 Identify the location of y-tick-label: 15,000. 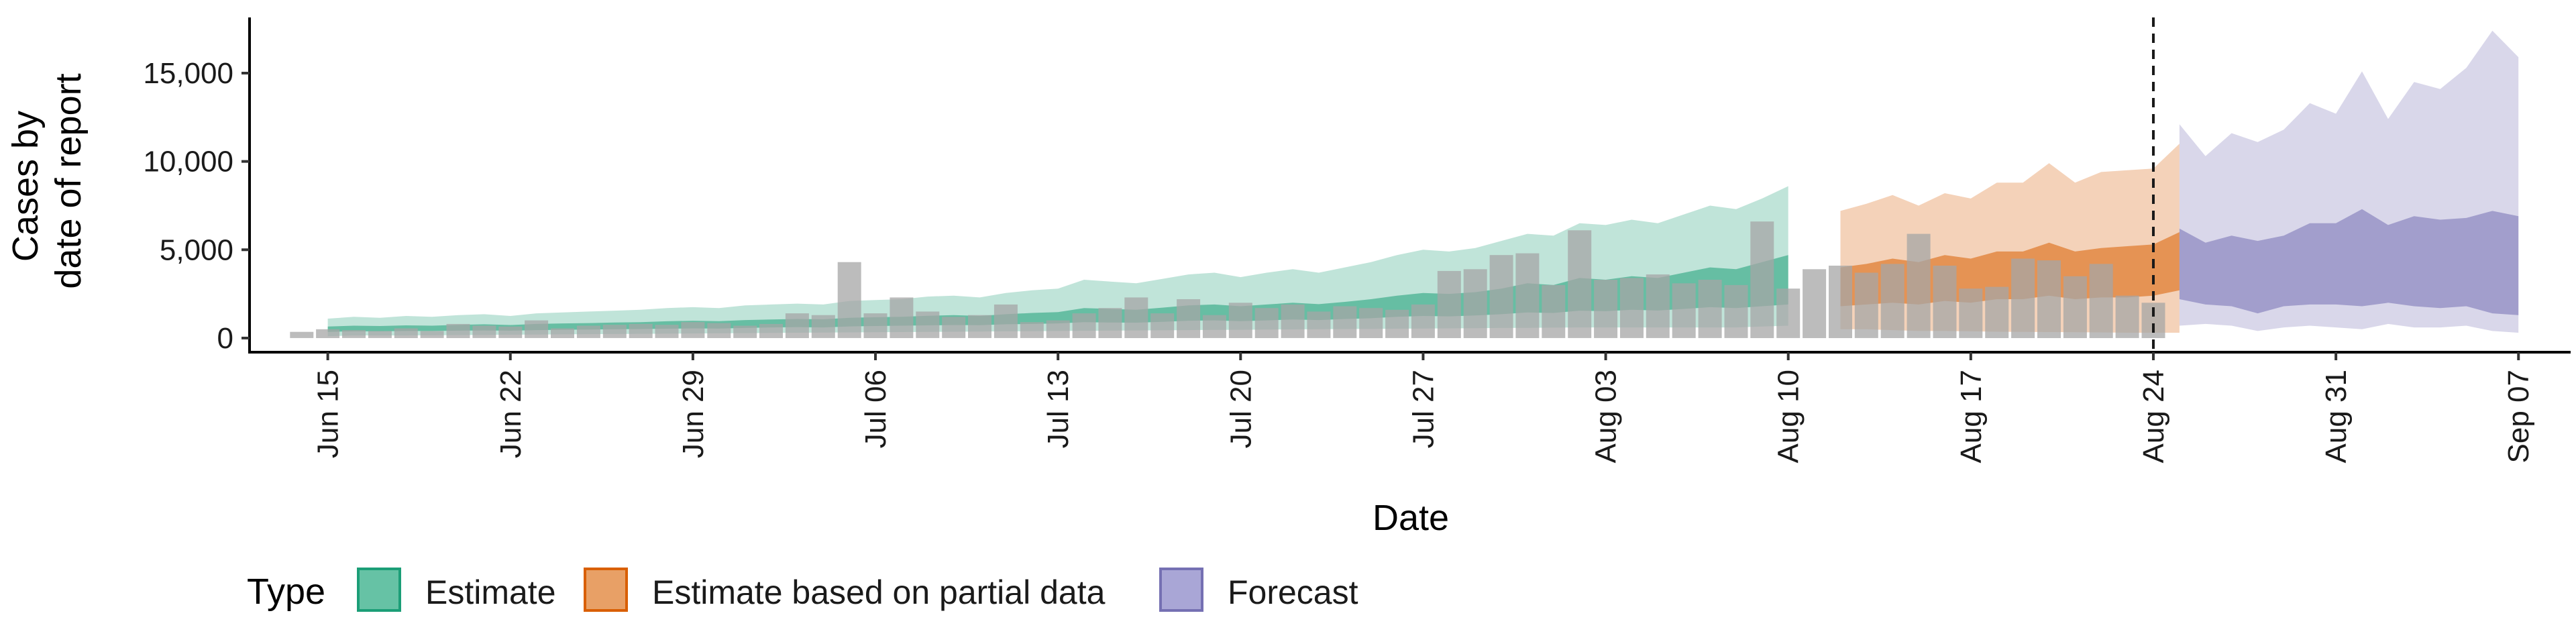
(188, 73).